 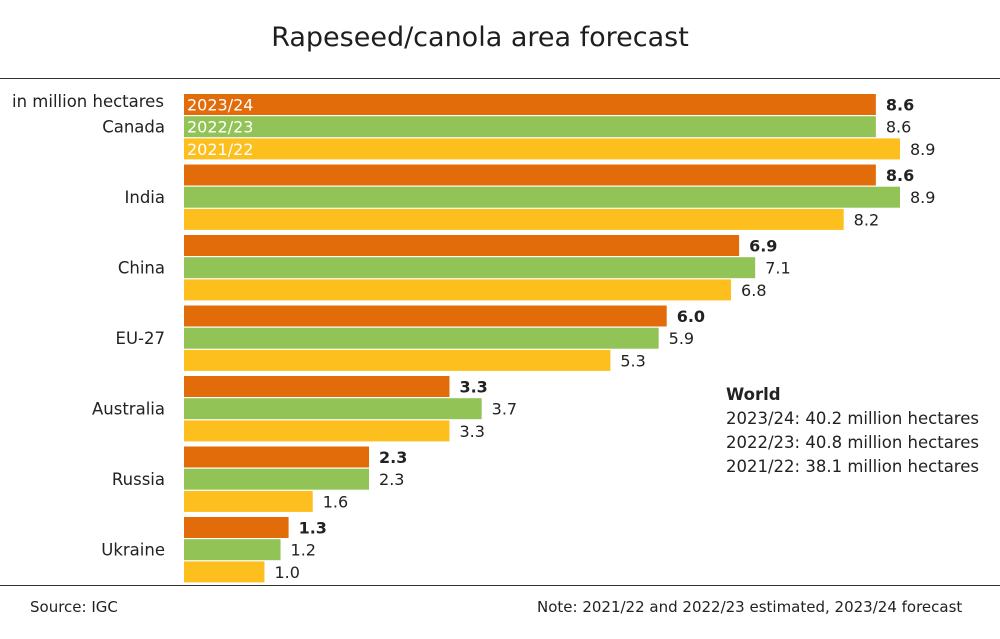 I want to click on category-label-russia: Russia, so click(x=138, y=479).